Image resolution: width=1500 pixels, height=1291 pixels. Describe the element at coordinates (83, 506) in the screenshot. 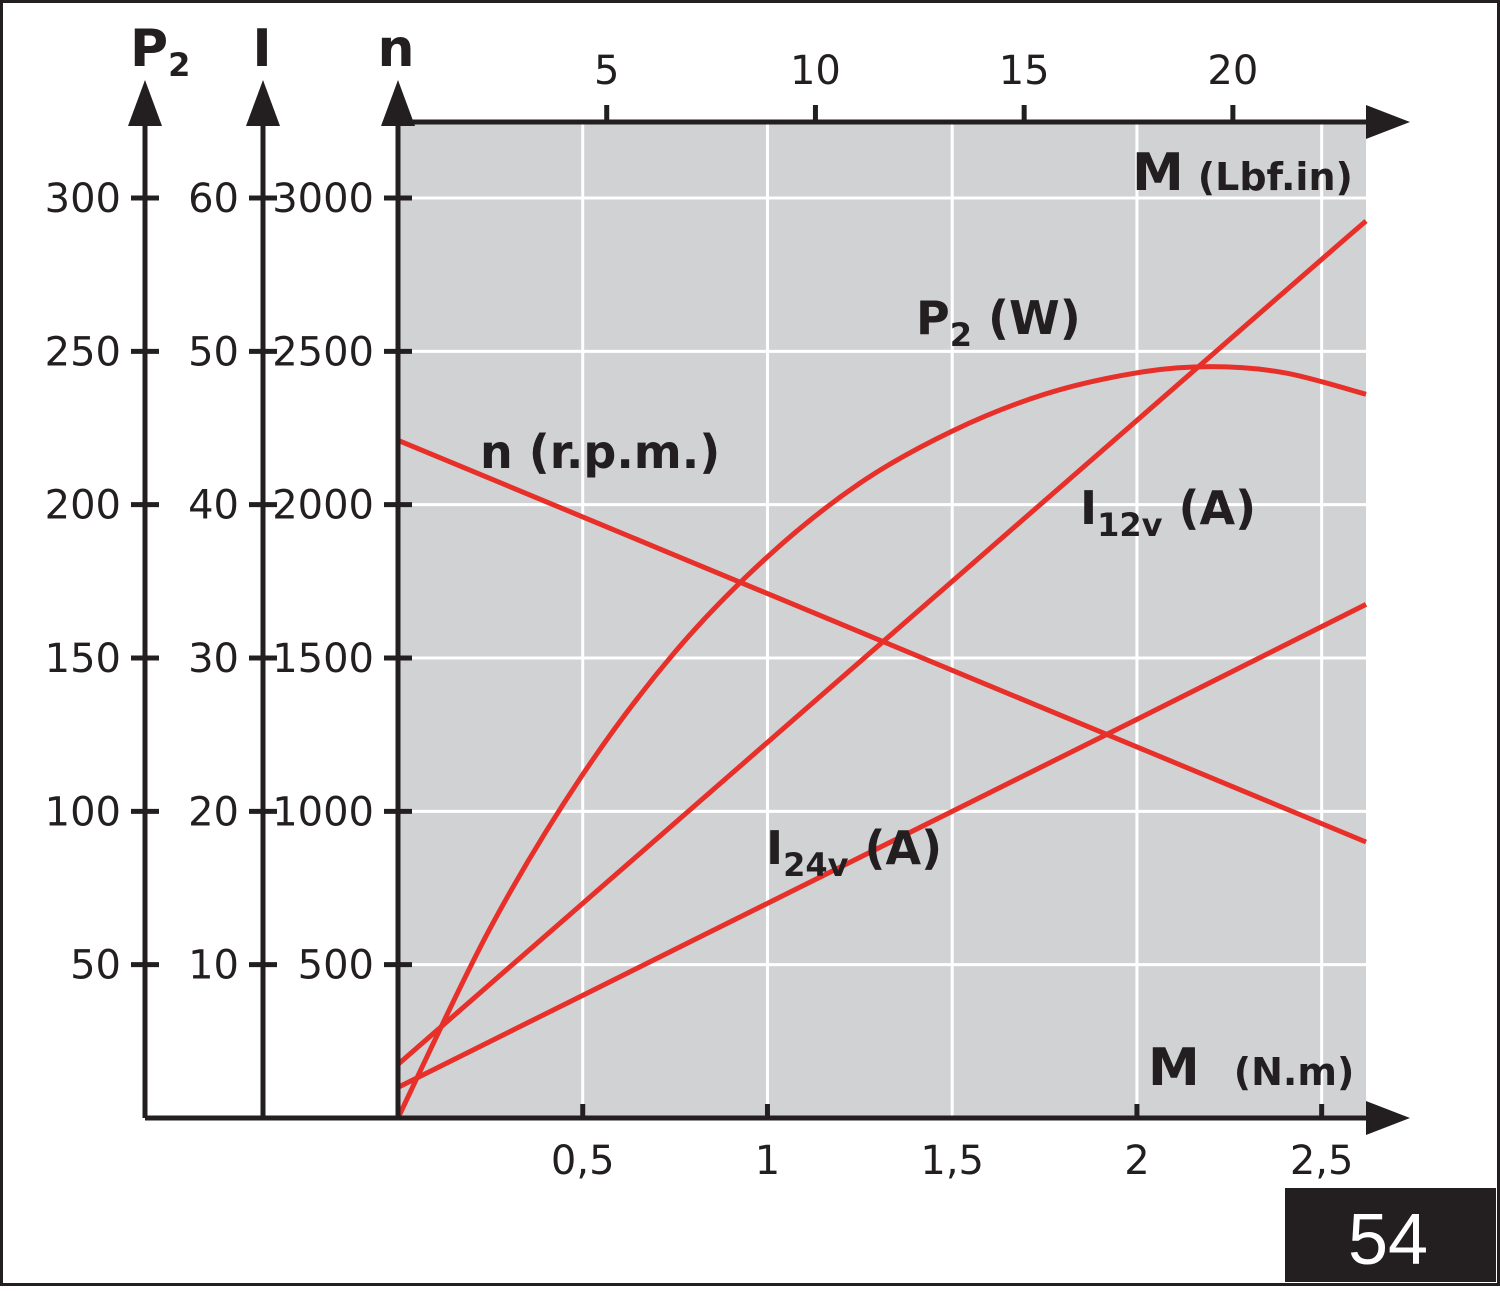

I see `y-axis-p2-tick-label: 200` at that location.